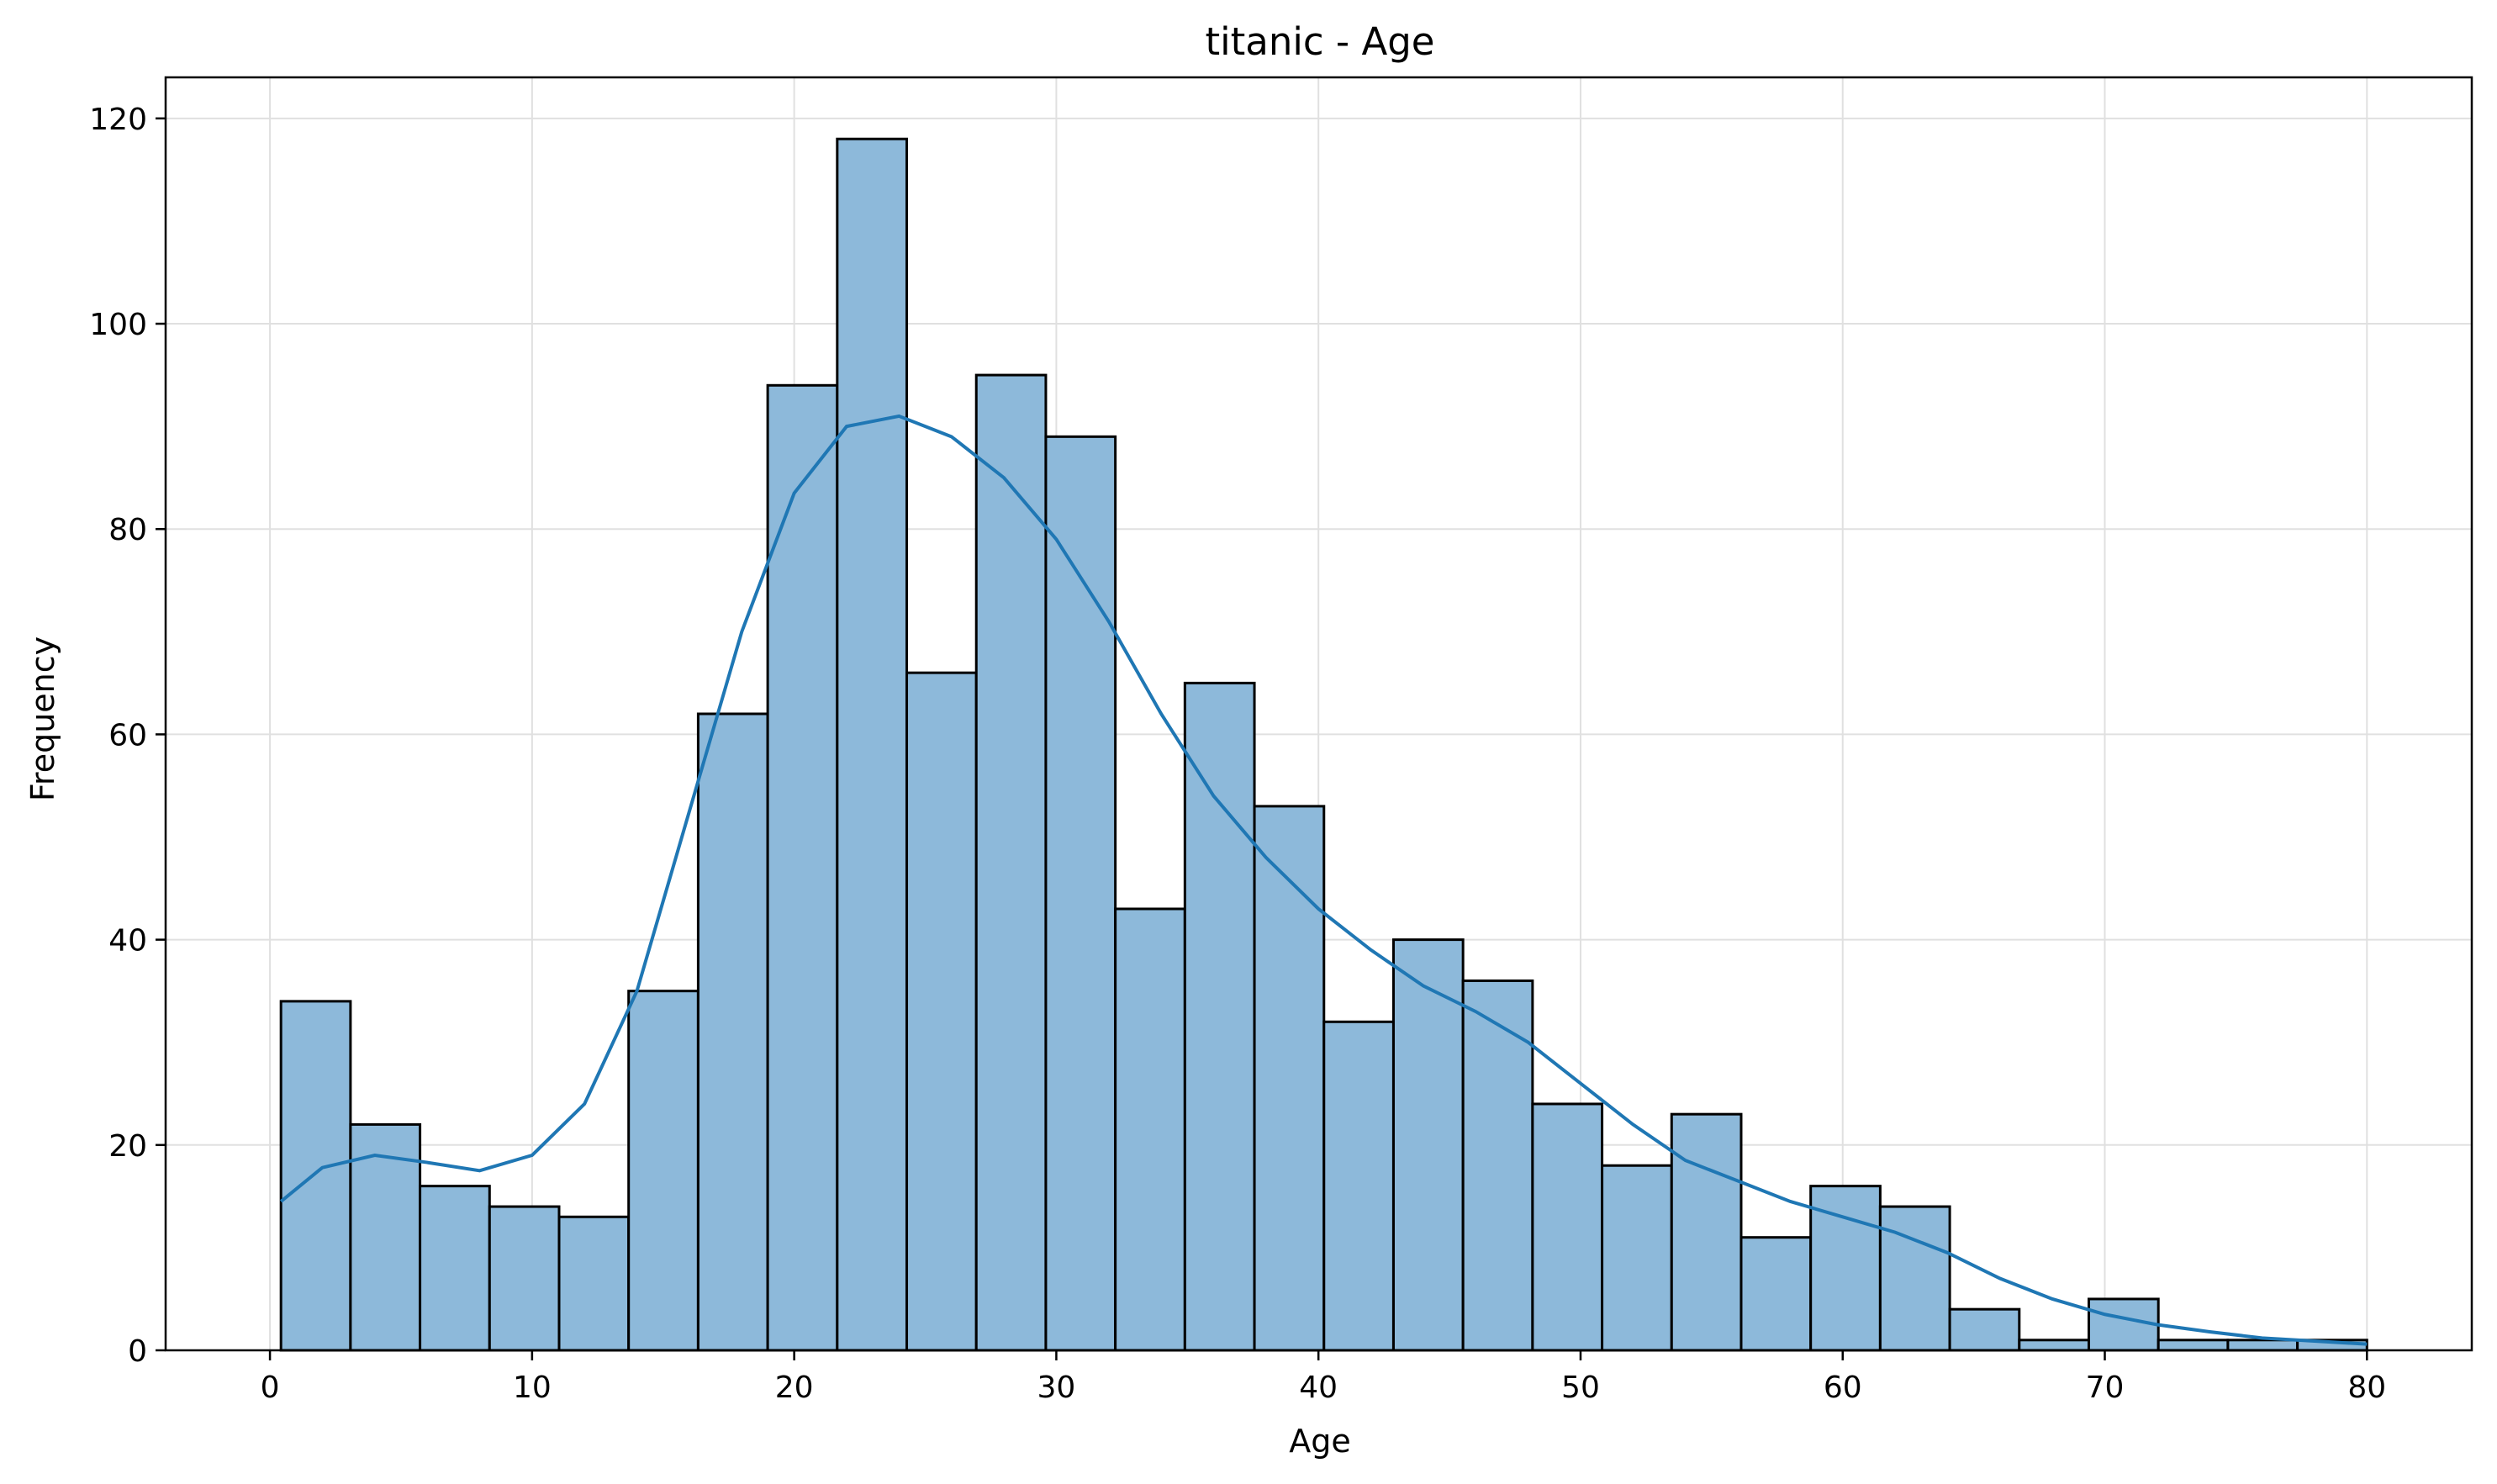  What do you see at coordinates (1320, 1441) in the screenshot?
I see `x-axis-label: Age` at bounding box center [1320, 1441].